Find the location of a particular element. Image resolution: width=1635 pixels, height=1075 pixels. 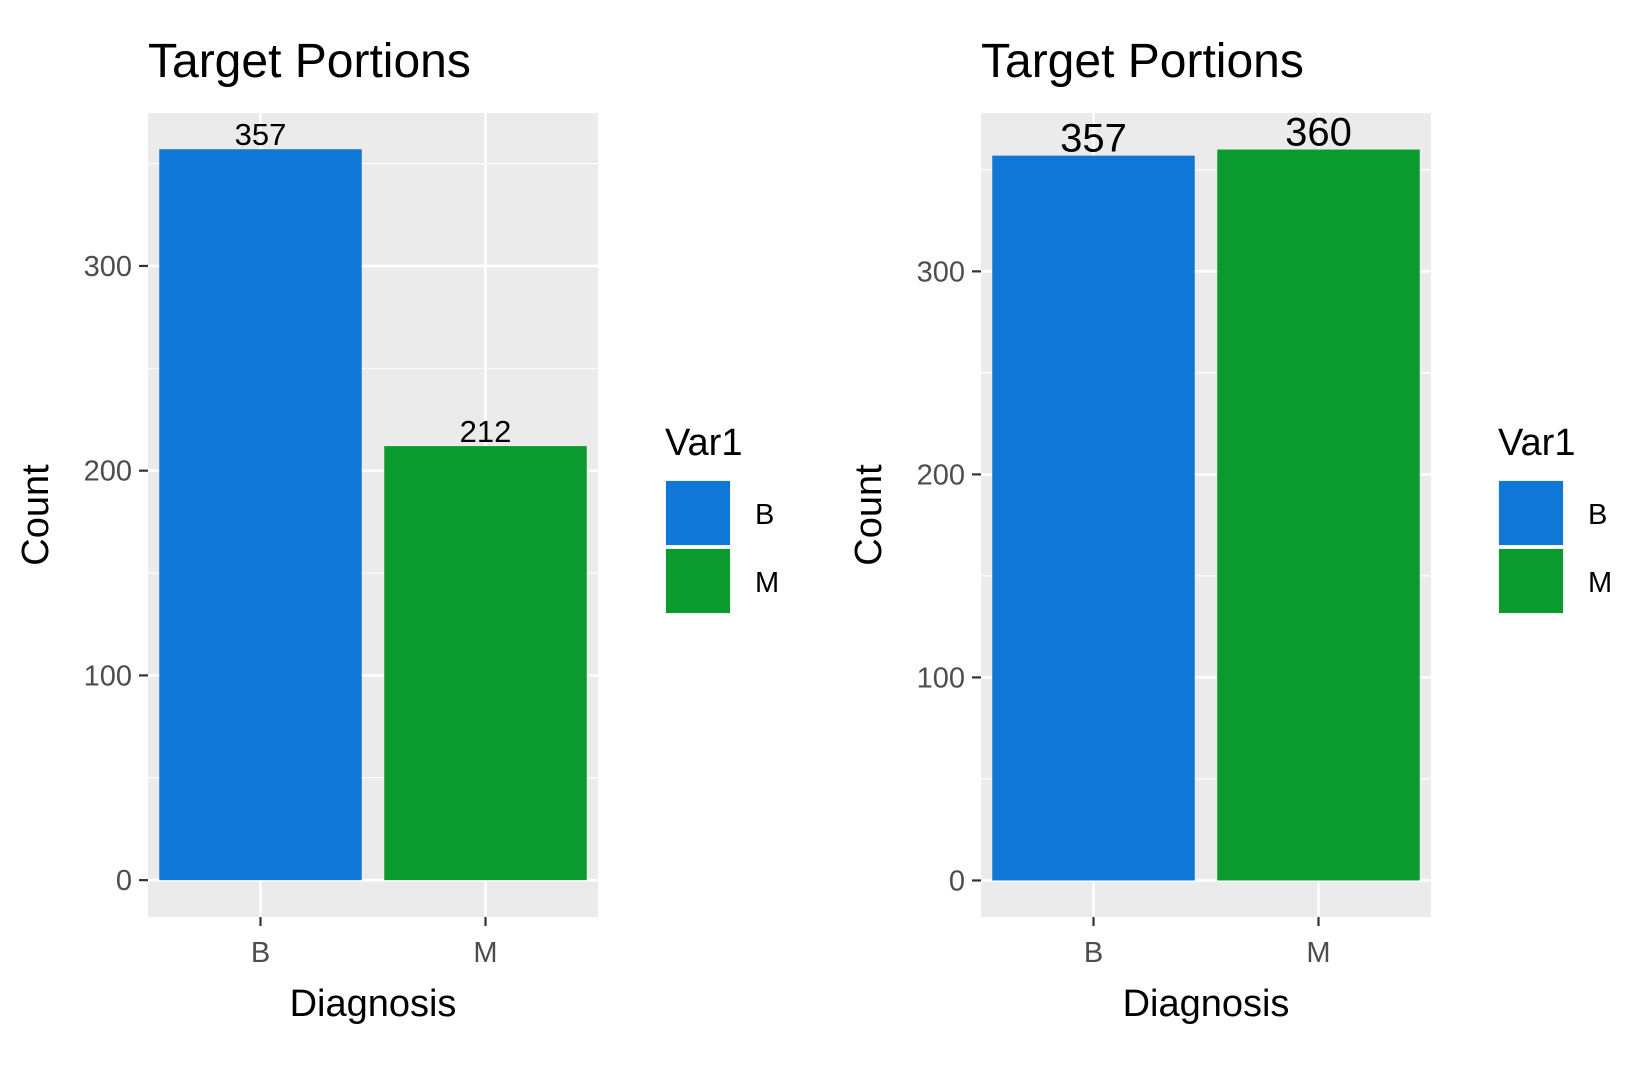

data-label-m: 212 is located at coordinates (486, 431).